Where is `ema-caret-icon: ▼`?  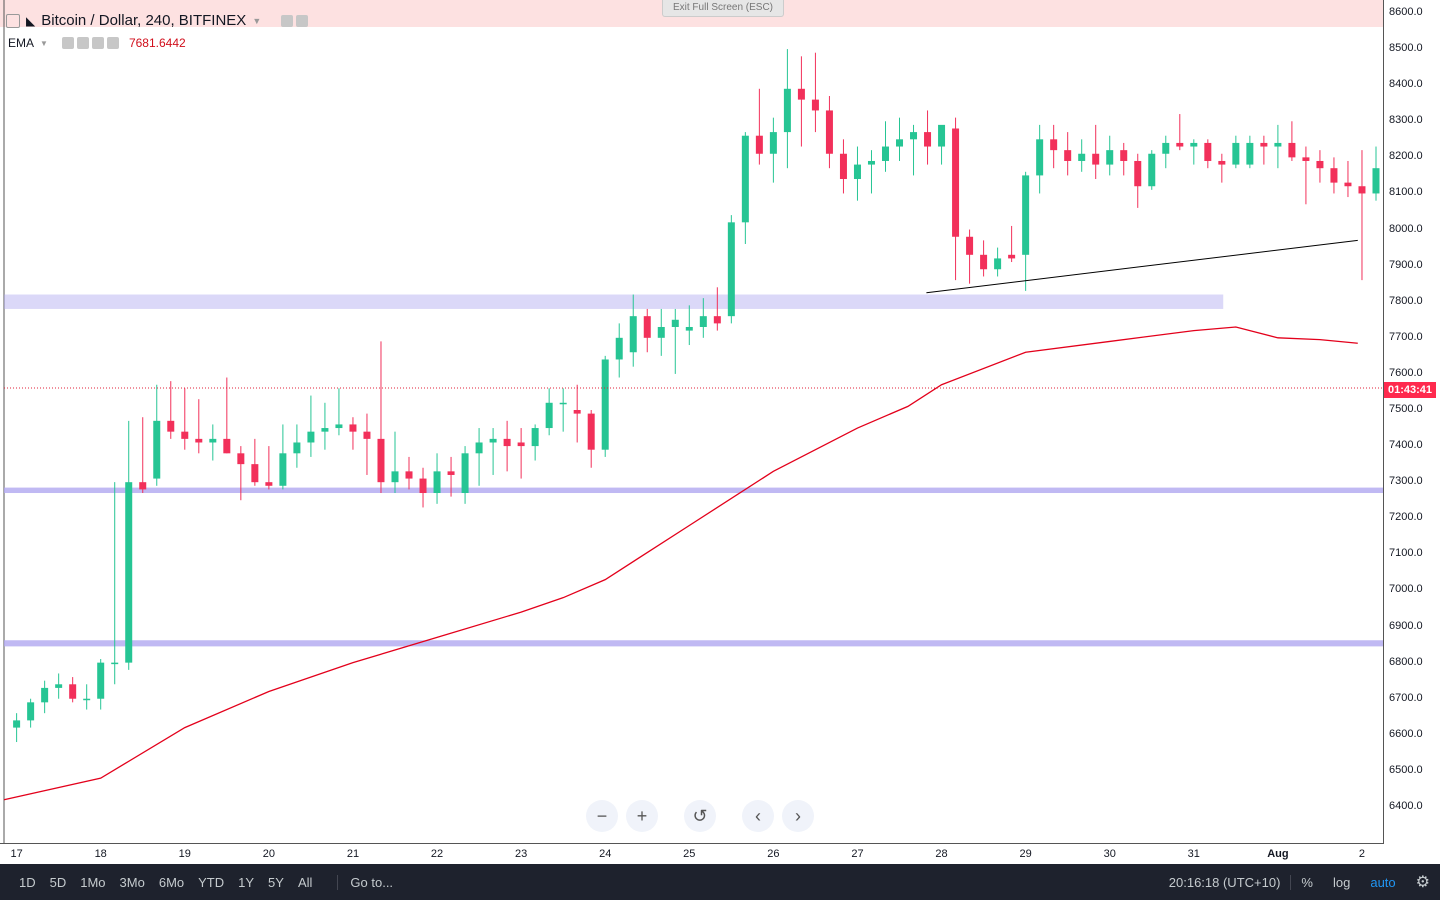
ema-caret-icon: ▼ is located at coordinates (44, 43).